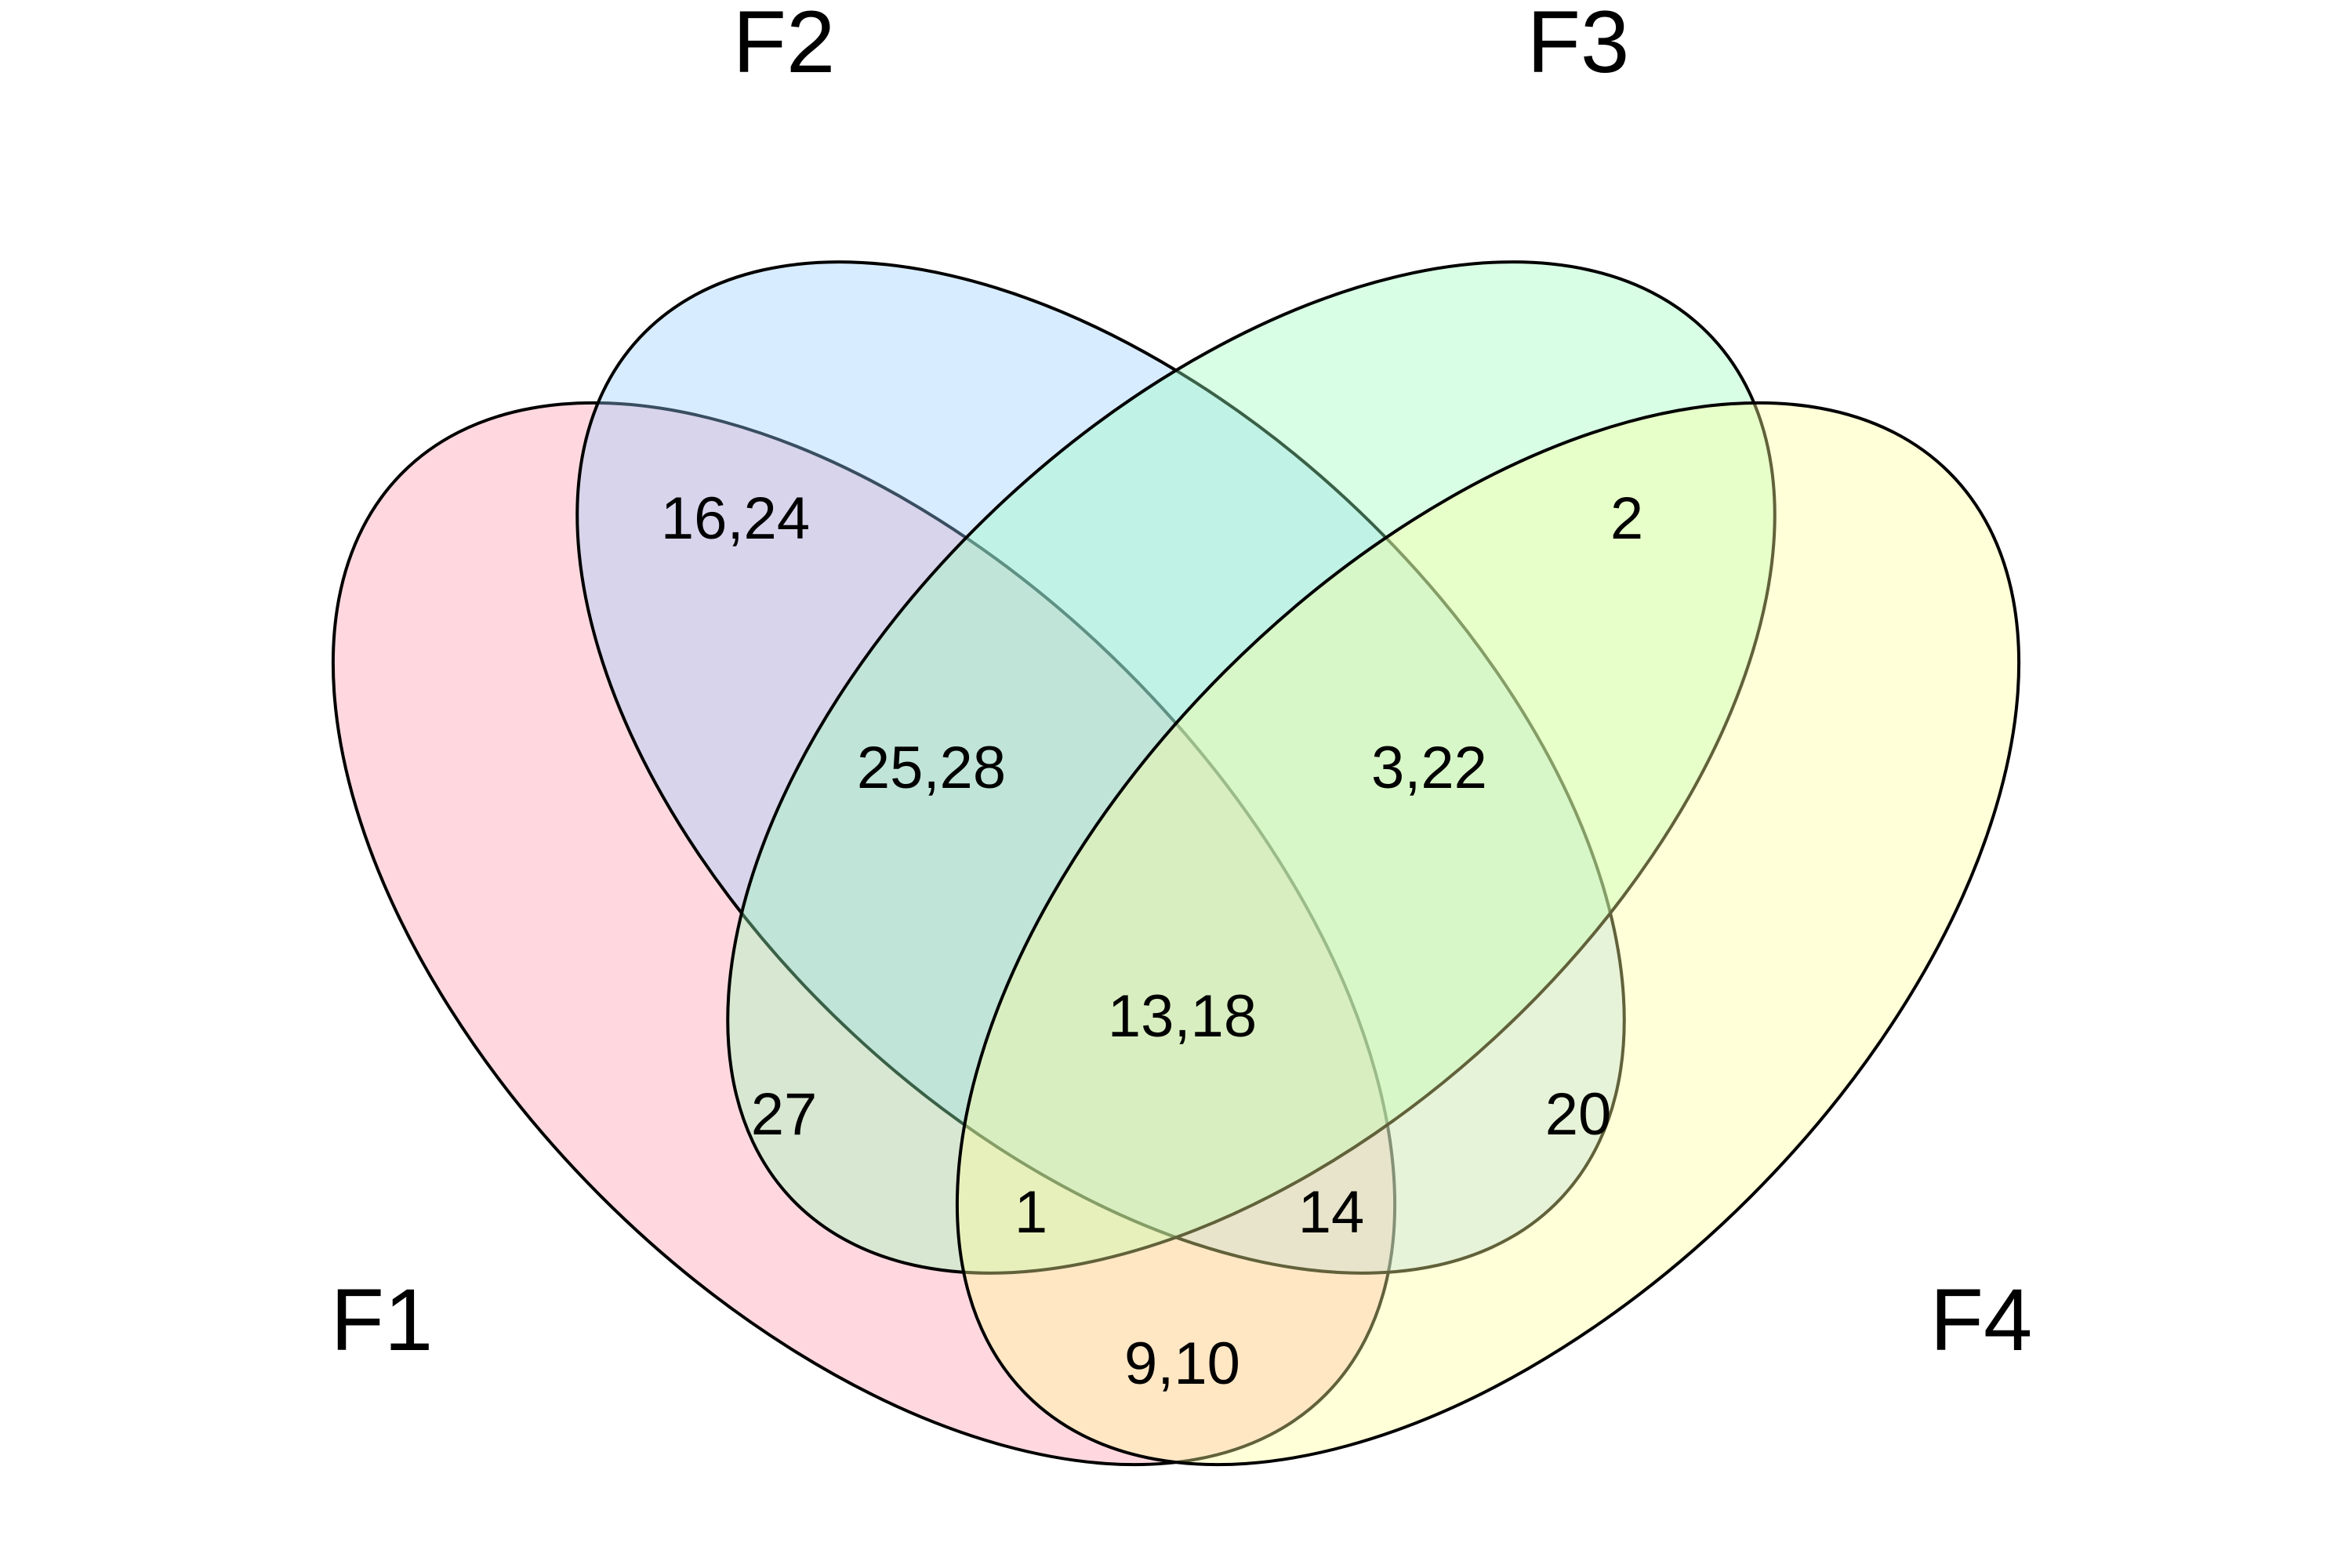 The image size is (2352, 1568). I want to click on region-label-f1-f2: 16,24, so click(735, 518).